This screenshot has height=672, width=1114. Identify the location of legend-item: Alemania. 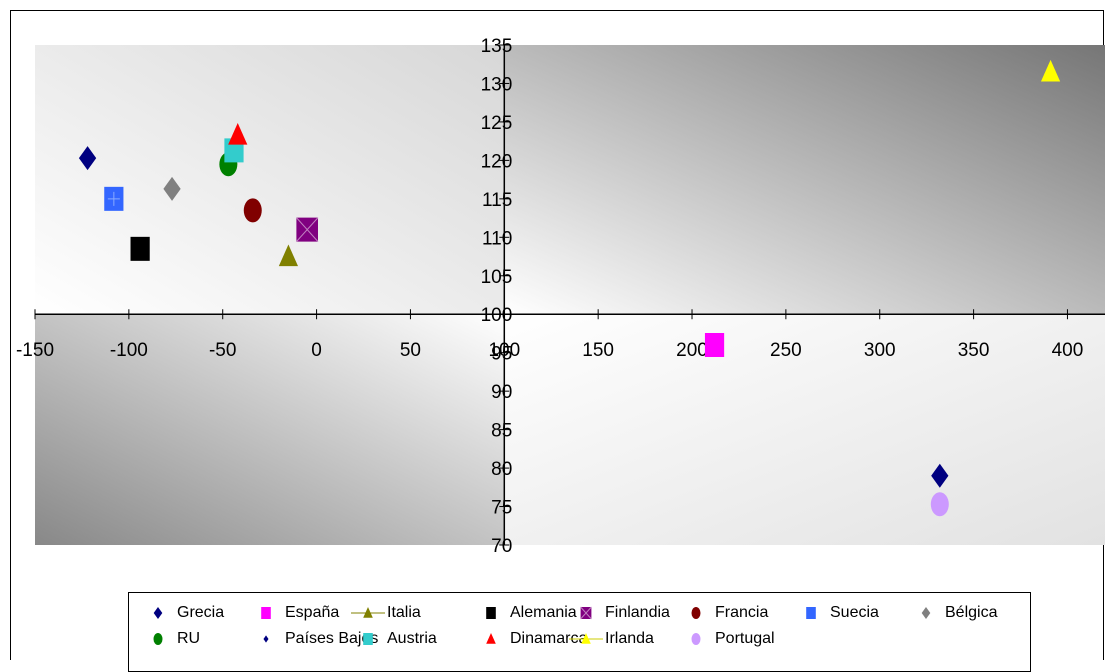
(525, 613).